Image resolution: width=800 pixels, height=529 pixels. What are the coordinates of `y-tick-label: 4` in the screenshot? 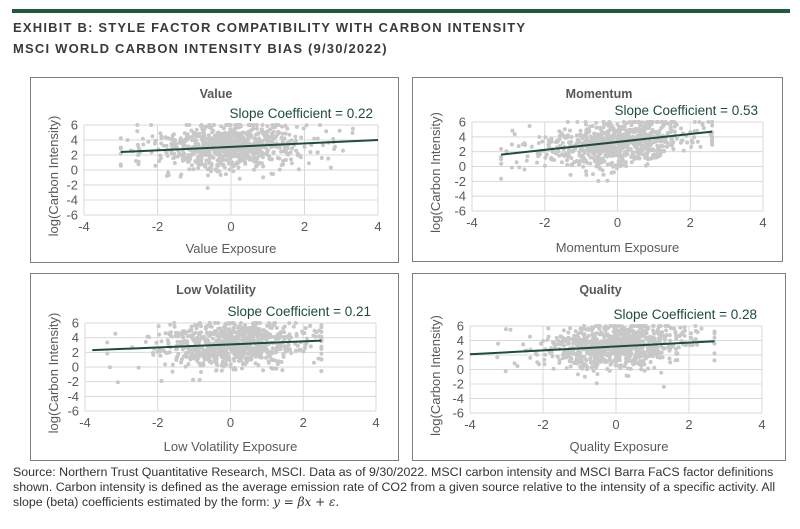 It's located at (462, 136).